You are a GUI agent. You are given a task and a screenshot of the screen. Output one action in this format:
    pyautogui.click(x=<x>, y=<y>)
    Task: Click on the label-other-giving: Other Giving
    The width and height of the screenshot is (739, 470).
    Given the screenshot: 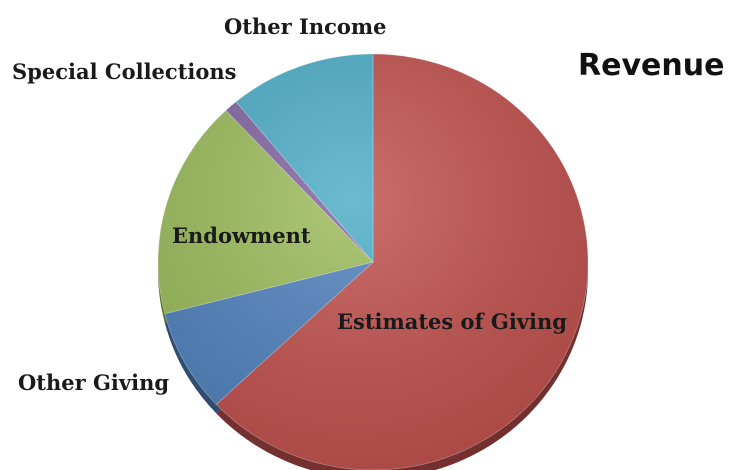 What is the action you would take?
    pyautogui.click(x=93, y=382)
    